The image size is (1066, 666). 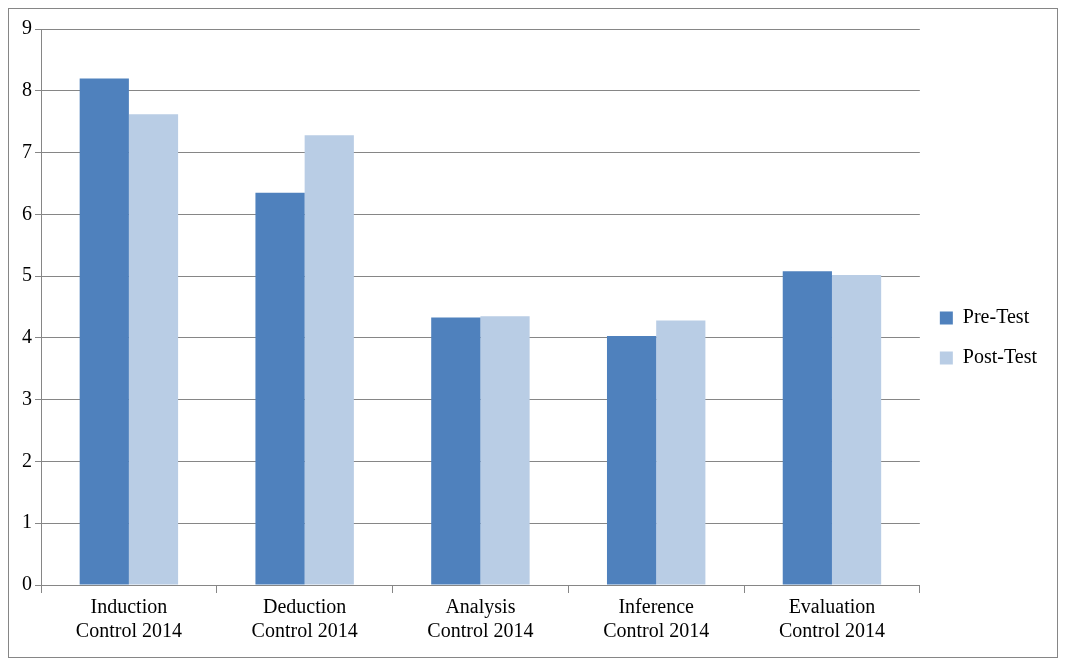 I want to click on y-tick-label: 0, so click(x=27, y=583).